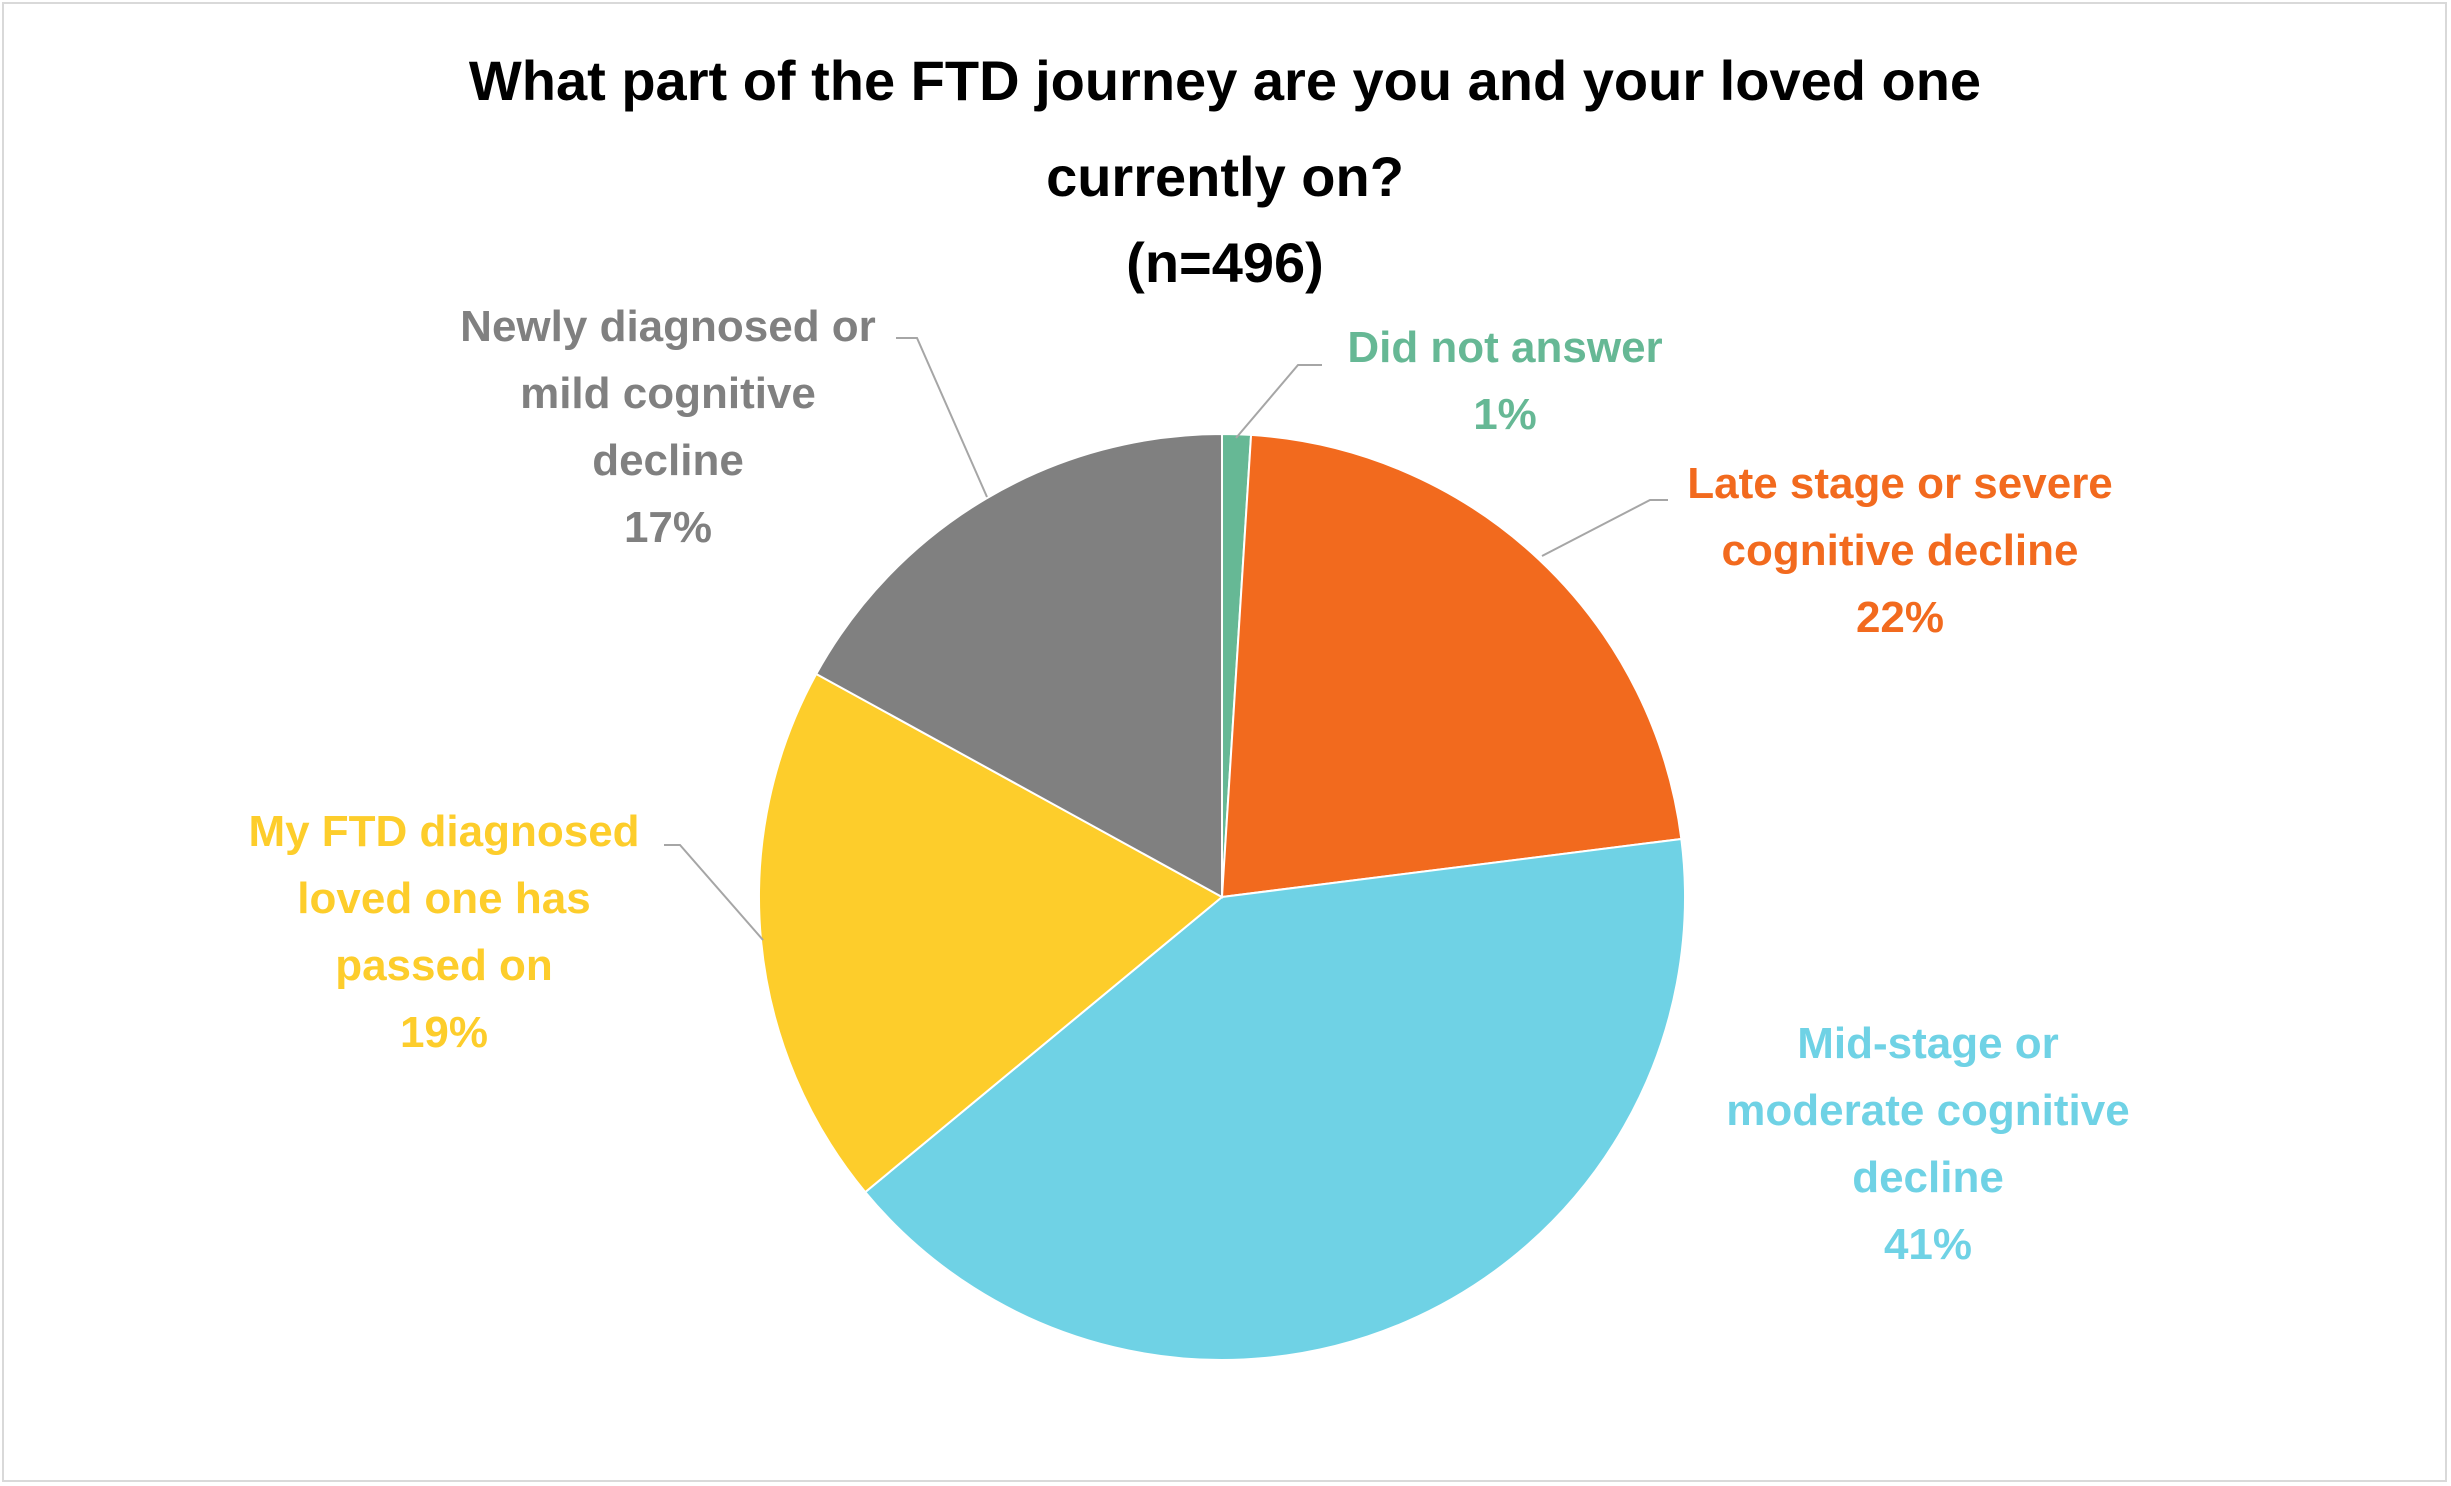 This screenshot has width=2451, height=1486. Describe the element at coordinates (668, 527) in the screenshot. I see `data-label-value: 17%` at that location.